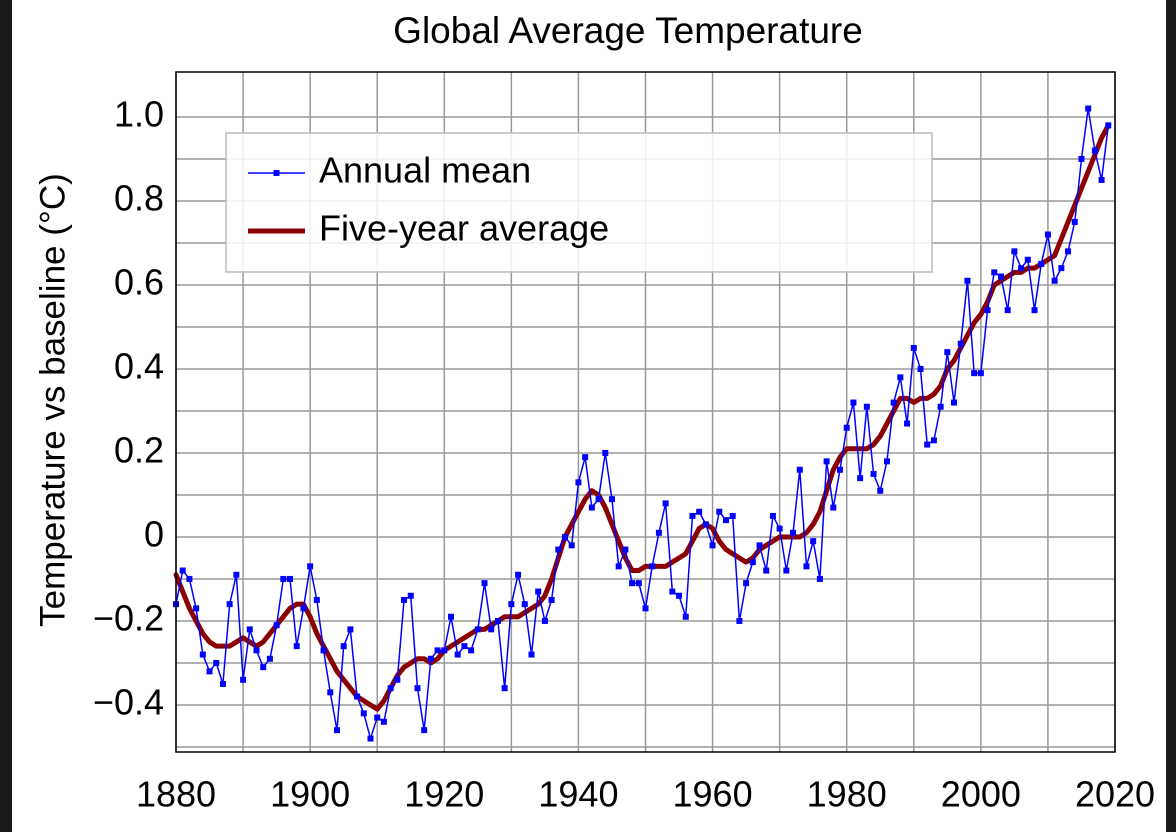 The width and height of the screenshot is (1176, 832). Describe the element at coordinates (464, 228) in the screenshot. I see `legend-label: Five-year average` at that location.